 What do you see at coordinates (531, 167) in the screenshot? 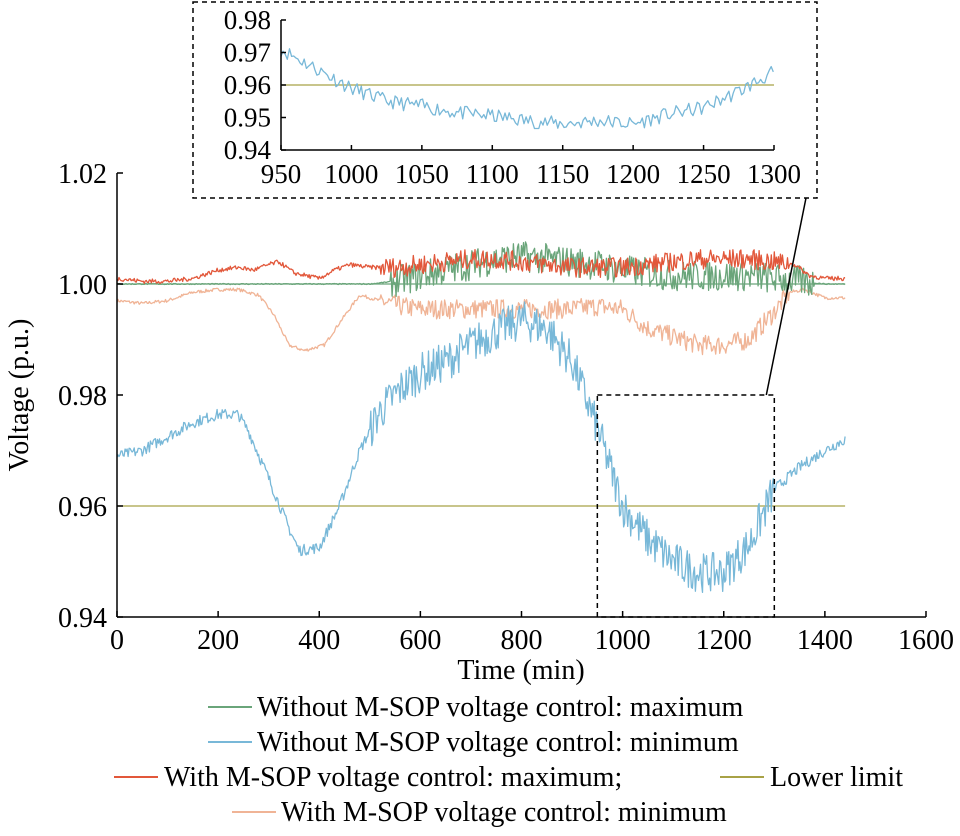
I see `inset-x-ticks: 950 1000 1050 1100 1150 1200 1250 1300` at bounding box center [531, 167].